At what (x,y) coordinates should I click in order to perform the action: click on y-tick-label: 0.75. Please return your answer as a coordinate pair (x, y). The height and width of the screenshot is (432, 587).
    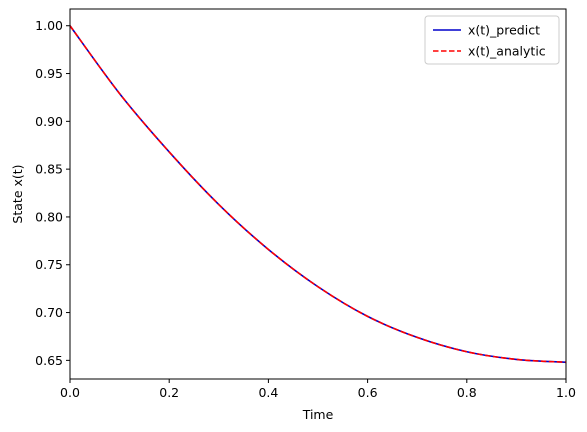
    Looking at the image, I should click on (49, 264).